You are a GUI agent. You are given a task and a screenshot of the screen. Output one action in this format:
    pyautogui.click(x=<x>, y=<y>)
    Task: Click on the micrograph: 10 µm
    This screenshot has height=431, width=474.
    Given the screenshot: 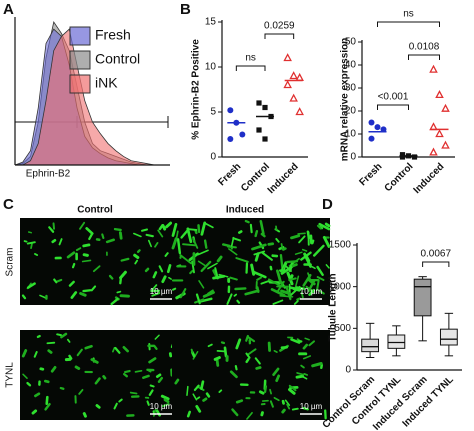 What is the action you would take?
    pyautogui.click(x=251, y=375)
    